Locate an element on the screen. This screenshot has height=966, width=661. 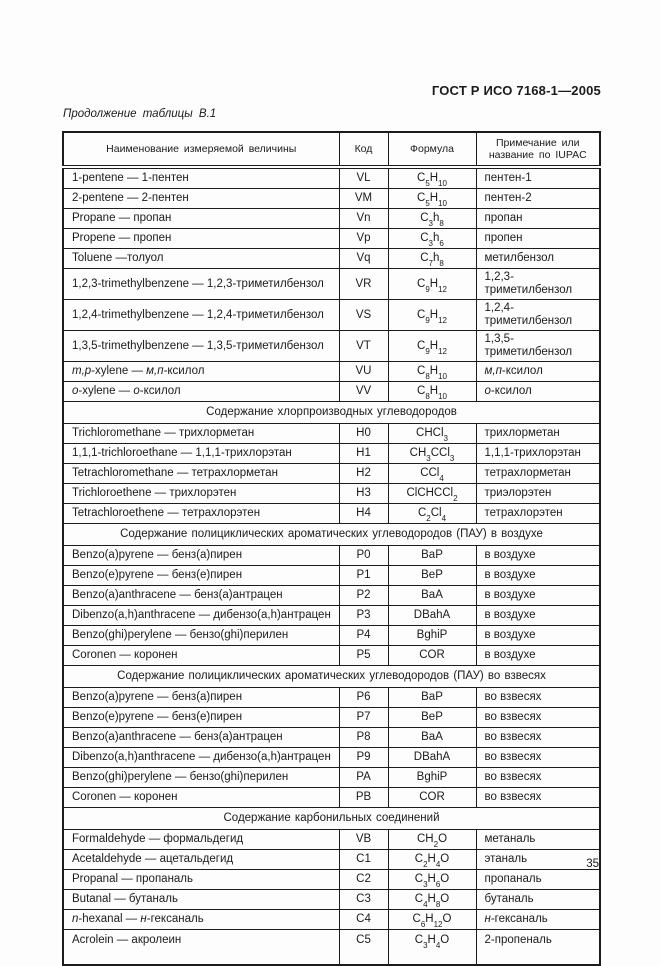
table-row: Propane — пропан Vn C3h8 пропан is located at coordinates (331, 218).